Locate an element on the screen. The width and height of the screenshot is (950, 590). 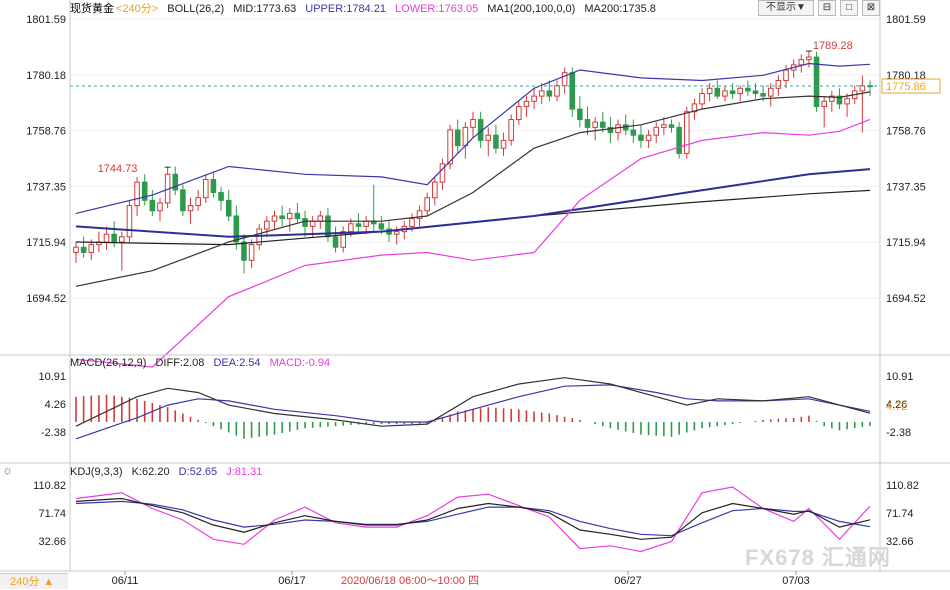
kdj-tick-right: 71.74 is located at coordinates (900, 514).